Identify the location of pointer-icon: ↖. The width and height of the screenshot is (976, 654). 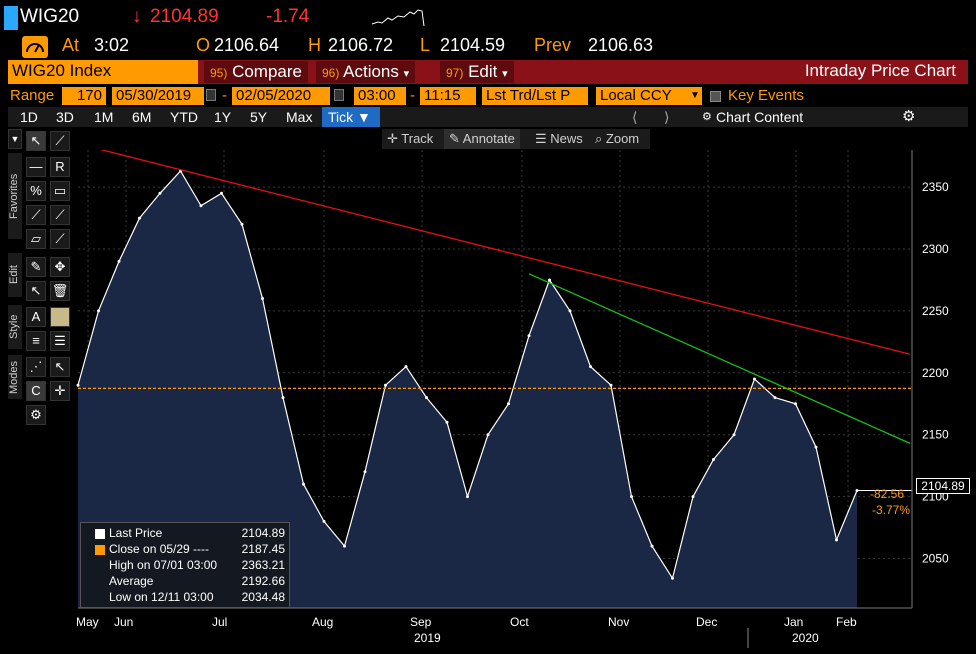
(36, 141).